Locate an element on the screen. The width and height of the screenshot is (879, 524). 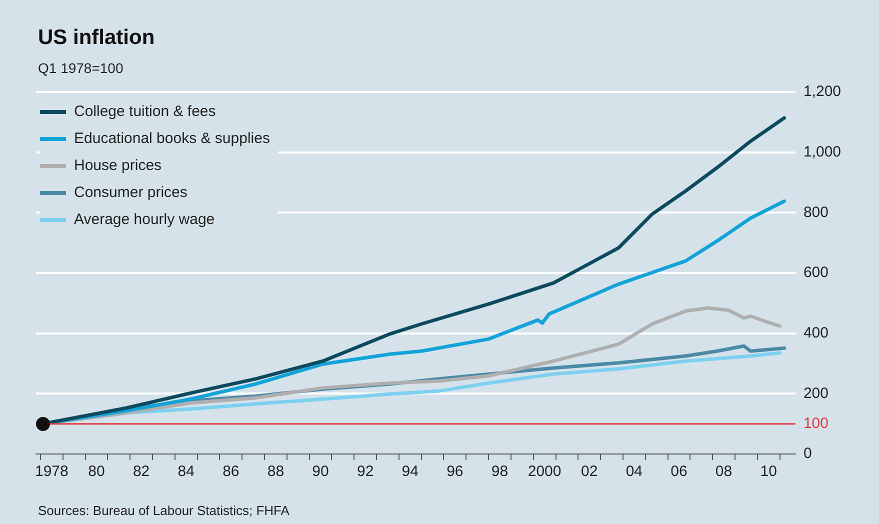
x-tick-label: 04 is located at coordinates (634, 471).